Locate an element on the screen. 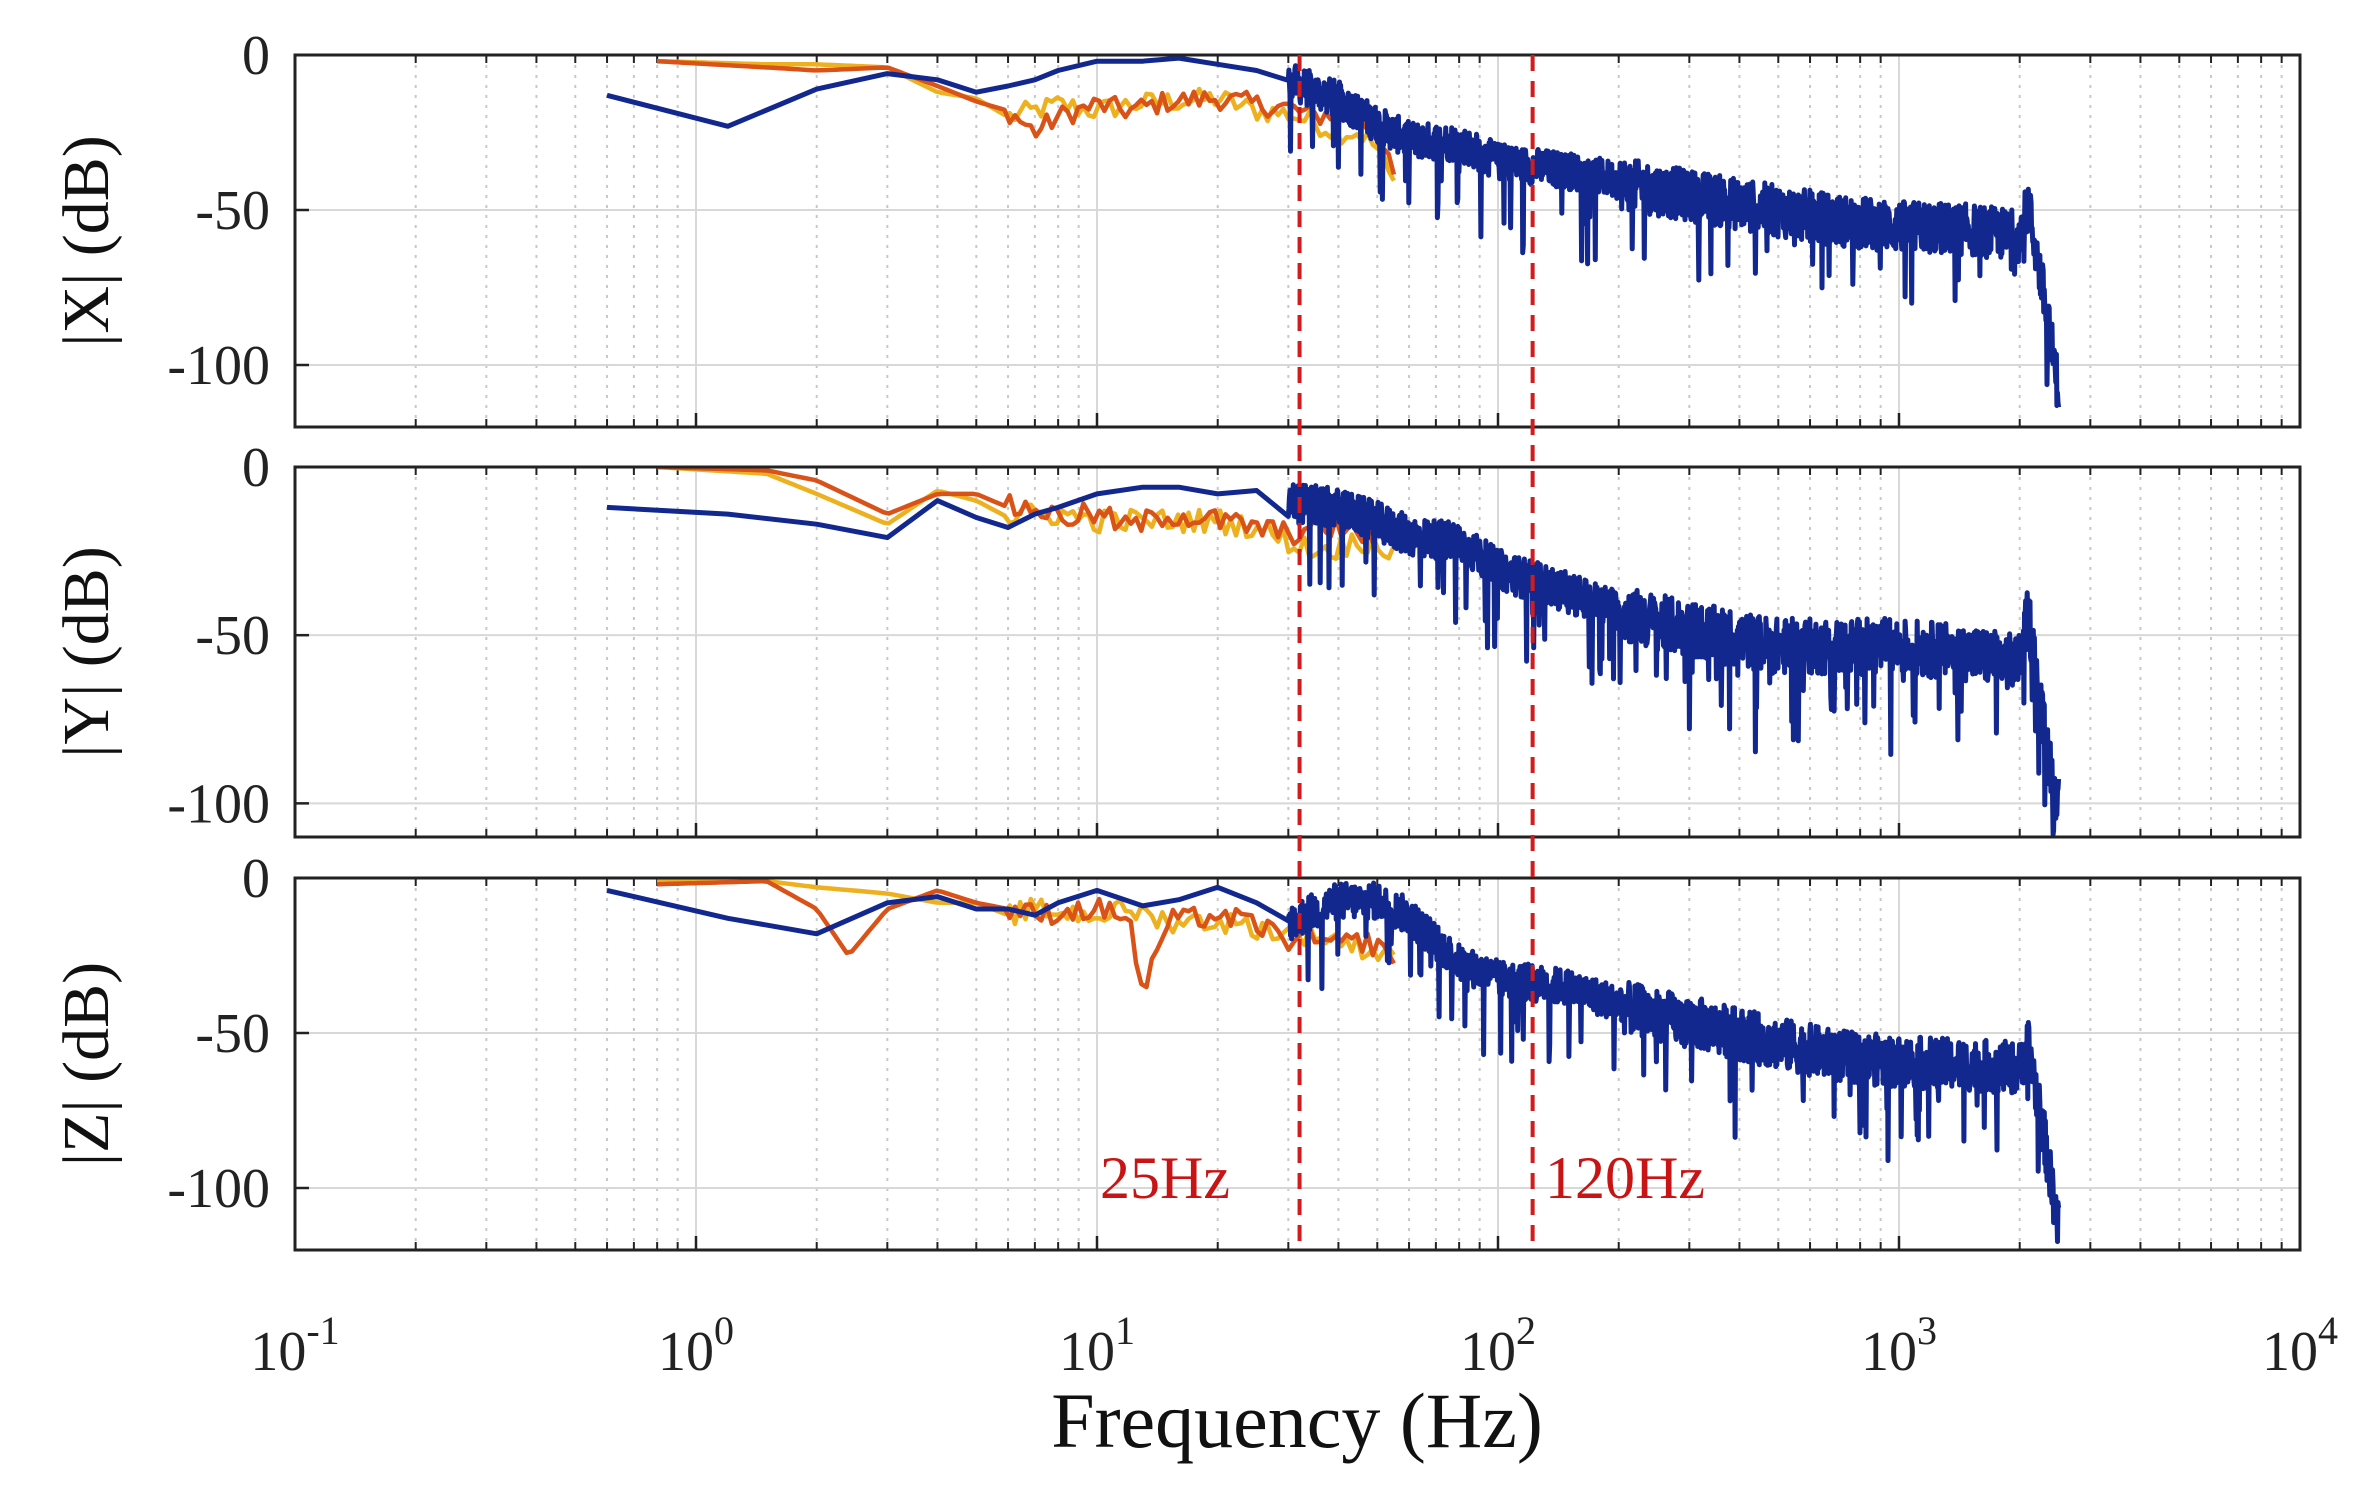 Image resolution: width=2376 pixels, height=1503 pixels. x-tick-label: 10⁴ is located at coordinates (2300, 1345).